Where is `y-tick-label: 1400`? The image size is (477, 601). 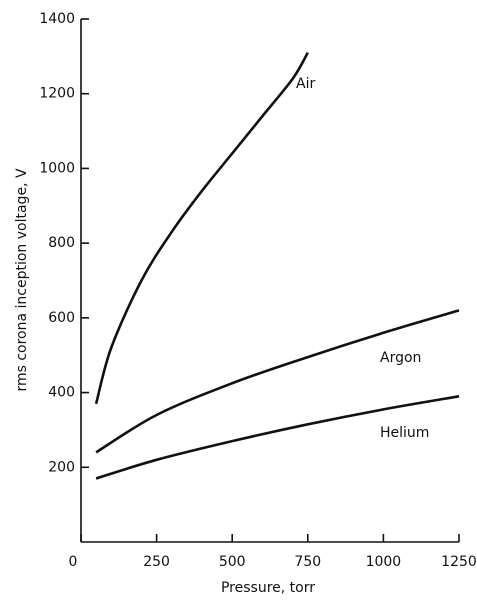
y-tick-label: 1400 is located at coordinates (57, 19).